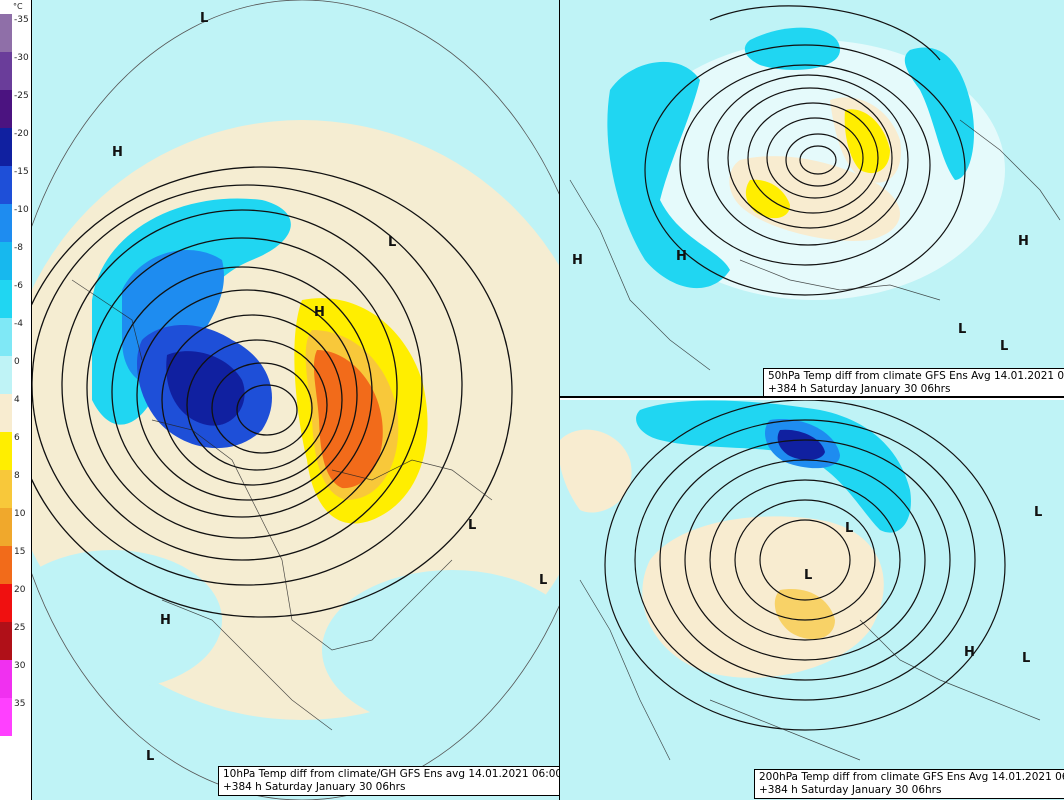  I want to click on legend-label: -8, so click(18, 248).